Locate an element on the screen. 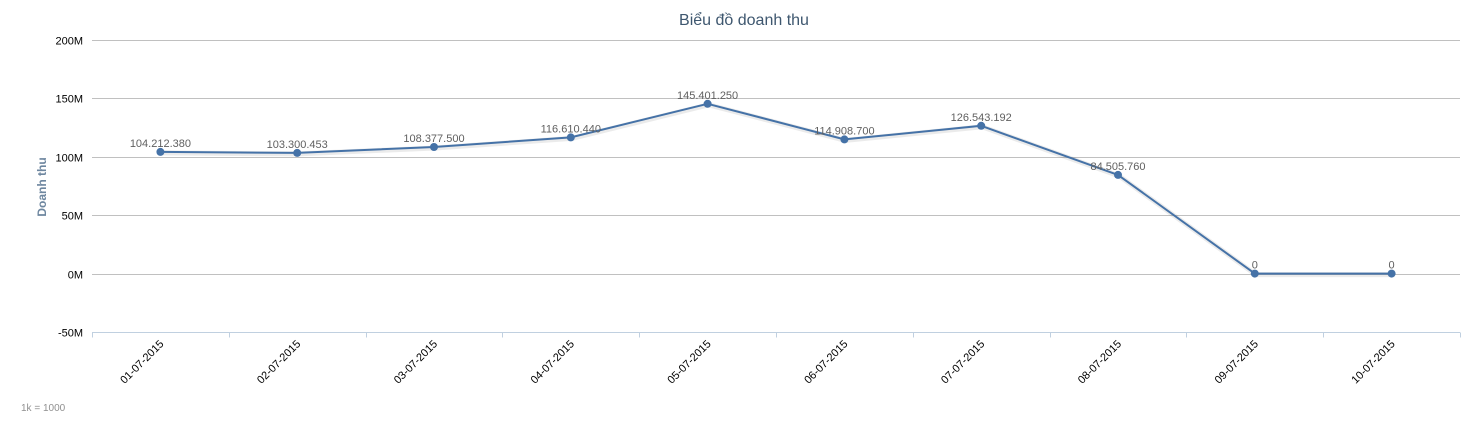 This screenshot has width=1484, height=434. x-tick-label: 08-07-2015 is located at coordinates (1100, 362).